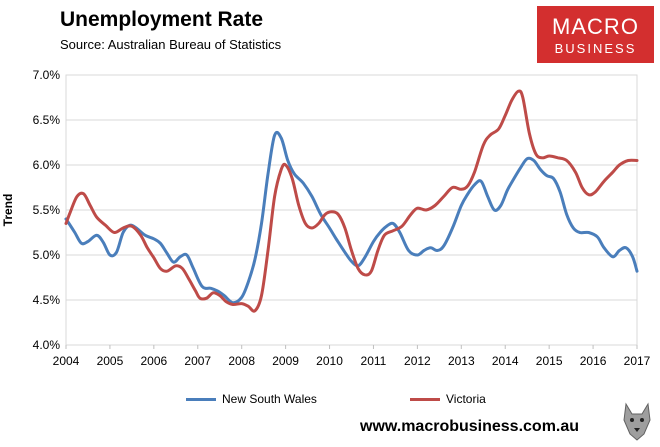 The height and width of the screenshot is (447, 660). I want to click on legend-label-vic: Victoria, so click(466, 399).